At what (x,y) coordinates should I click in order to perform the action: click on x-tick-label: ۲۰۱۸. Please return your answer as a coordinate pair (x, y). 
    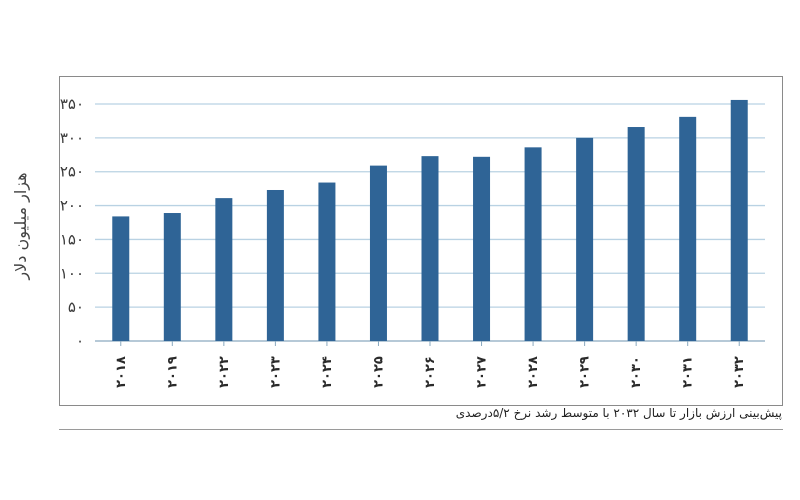
    Looking at the image, I should click on (121, 372).